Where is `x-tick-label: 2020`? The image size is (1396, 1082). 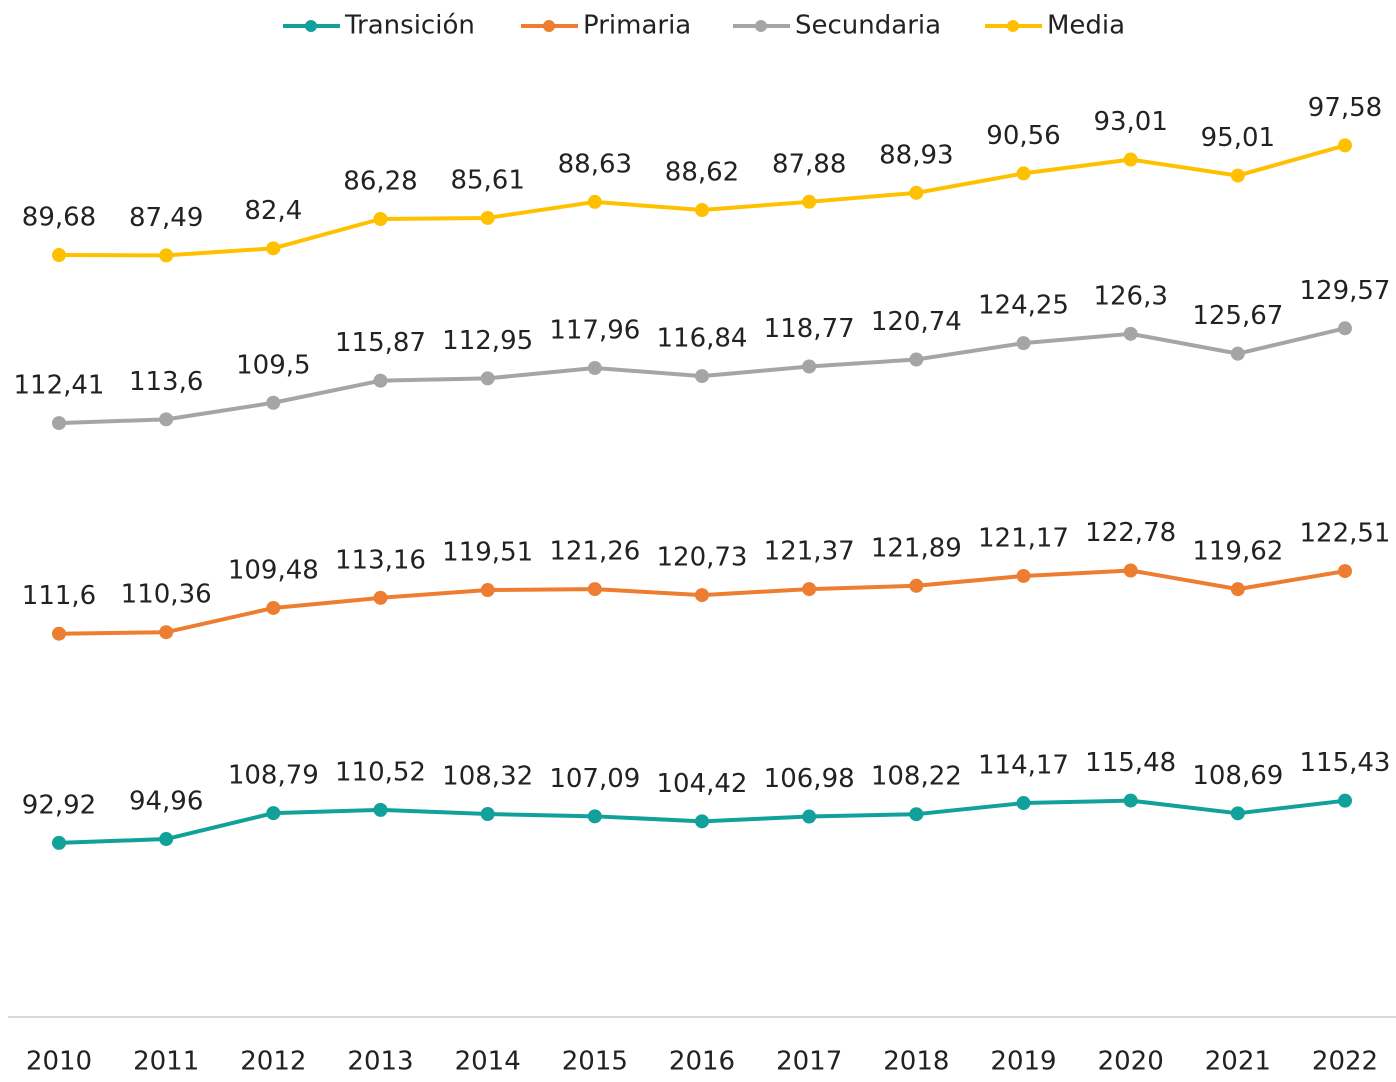
x-tick-label: 2020 is located at coordinates (1131, 1062).